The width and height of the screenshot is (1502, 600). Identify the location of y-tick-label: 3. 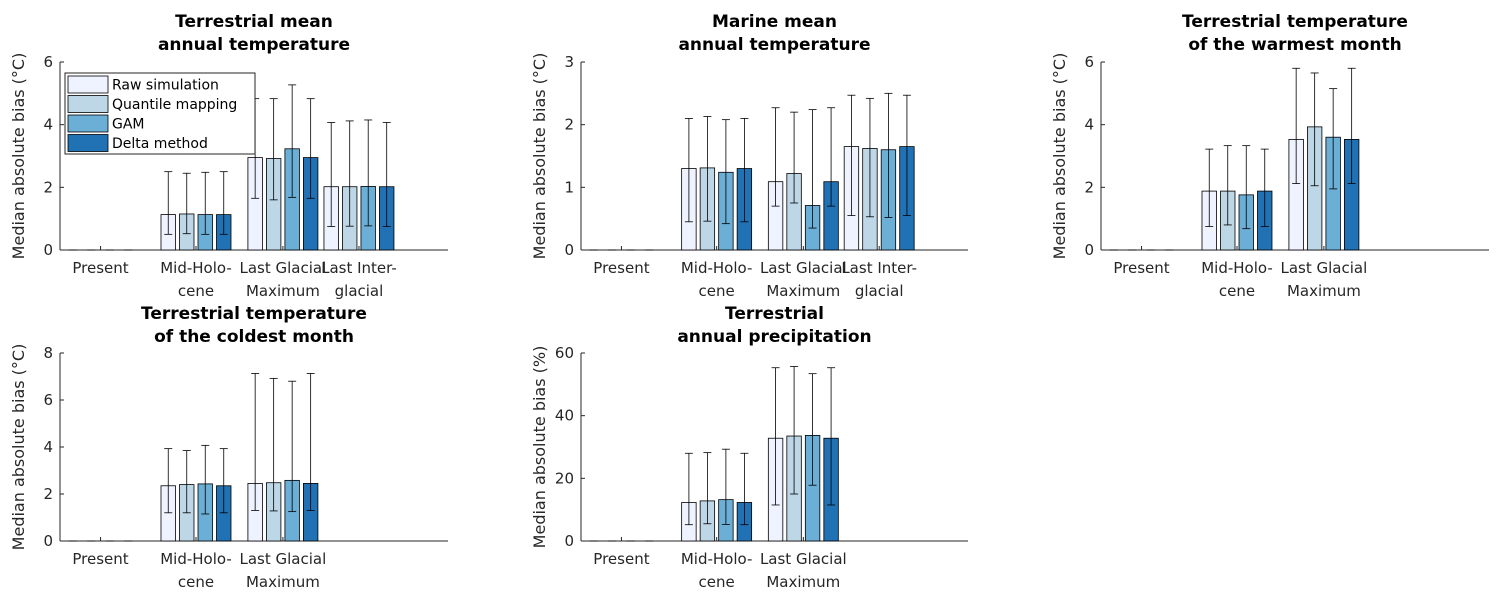
(569, 62).